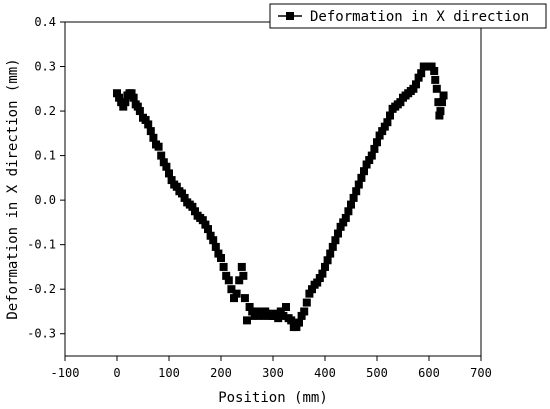 The width and height of the screenshot is (550, 409). I want to click on x-axis-title: Position (mm), so click(273, 398).